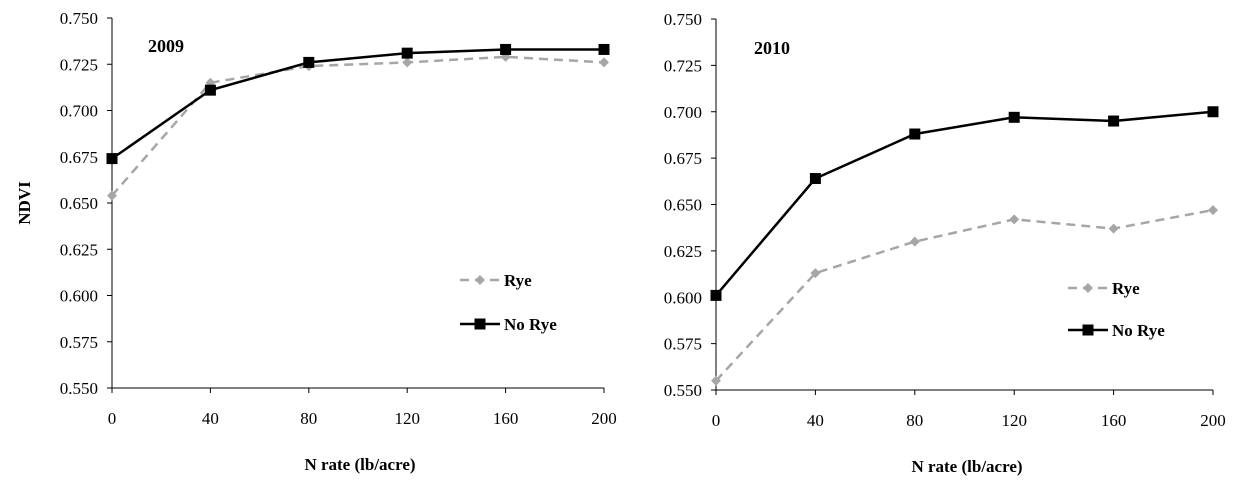  Describe the element at coordinates (772, 48) in the screenshot. I see `chart-title: 2010` at that location.